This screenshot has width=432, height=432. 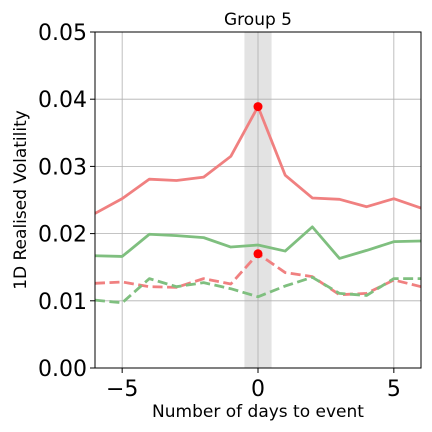 I want to click on y-tick-label-5: 0.05, so click(x=62, y=33).